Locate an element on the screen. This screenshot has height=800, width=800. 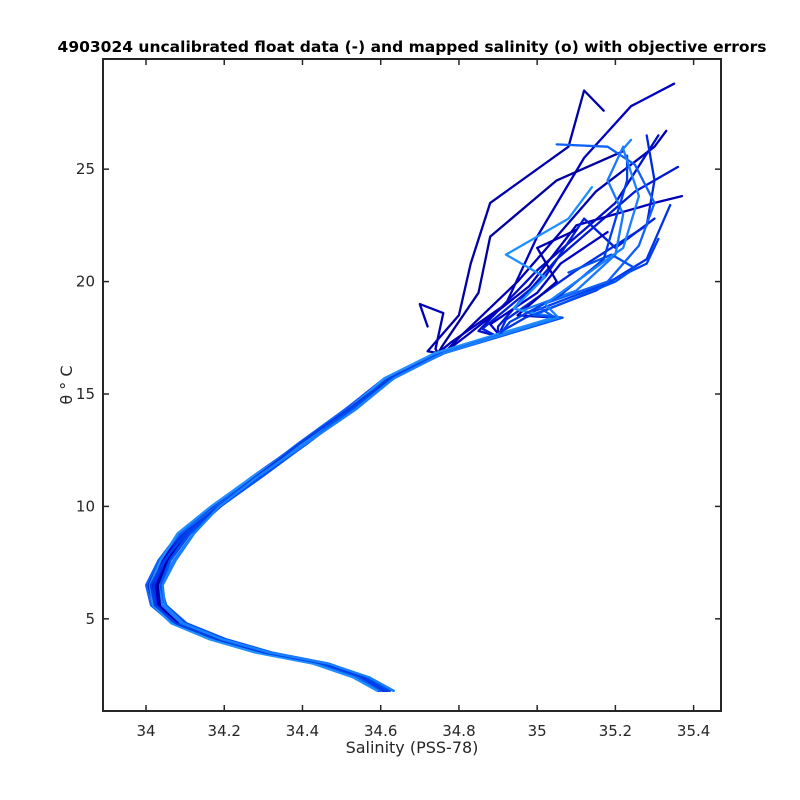
x-tick-label: 34.8 is located at coordinates (458, 731).